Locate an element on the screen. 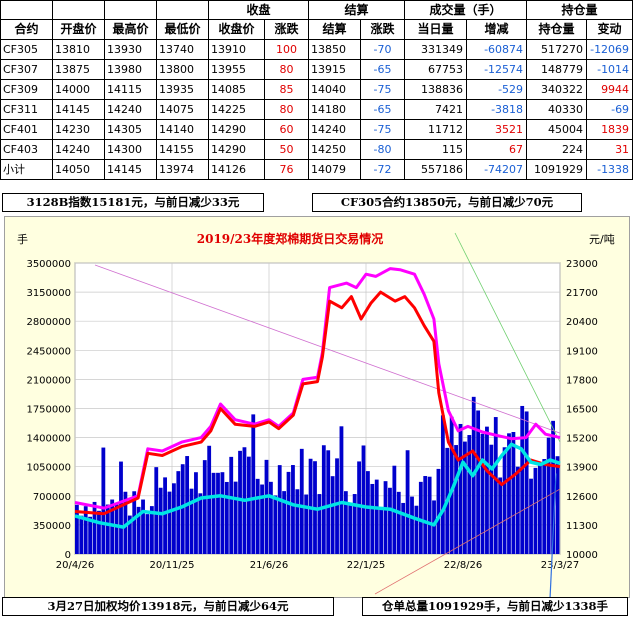 This screenshot has width=640, height=619. cell-close-chg: 76 is located at coordinates (286, 169).